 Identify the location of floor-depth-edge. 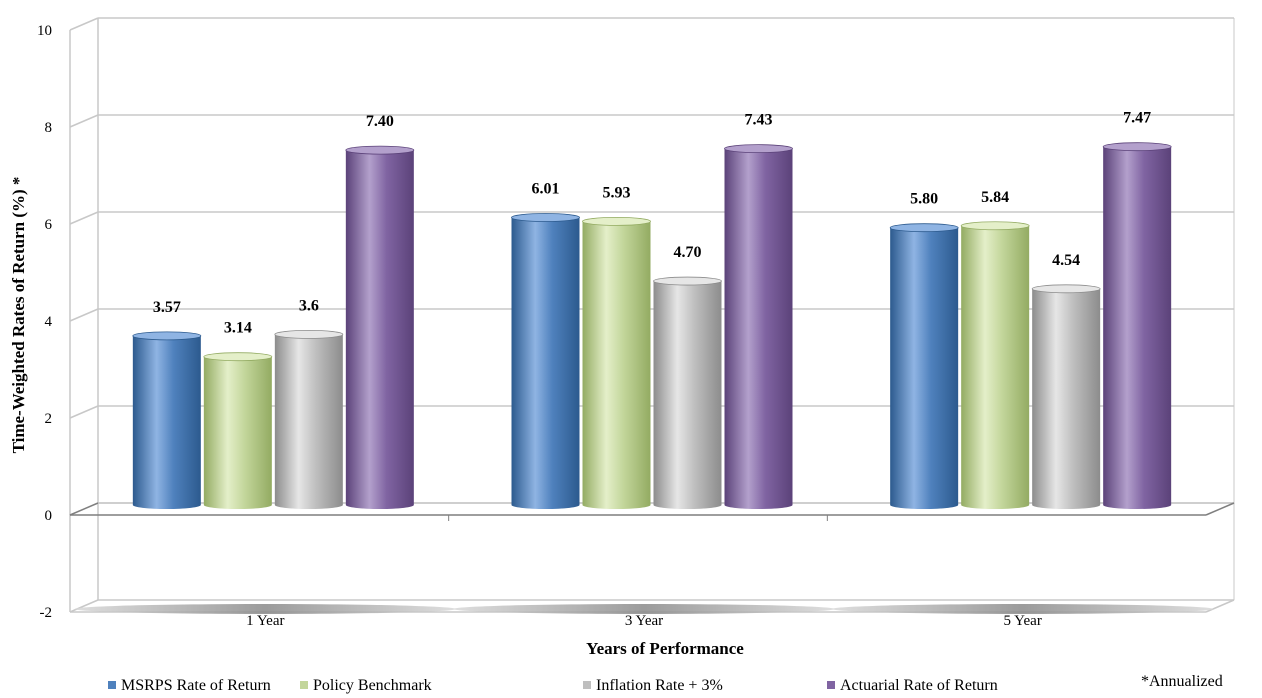
(1220, 606).